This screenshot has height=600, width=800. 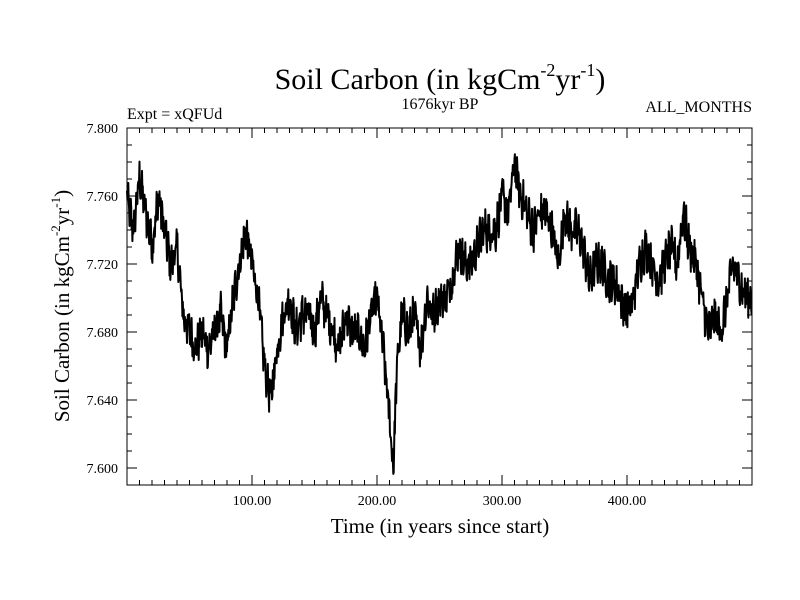 What do you see at coordinates (502, 501) in the screenshot?
I see `x-tick-label: 300.00` at bounding box center [502, 501].